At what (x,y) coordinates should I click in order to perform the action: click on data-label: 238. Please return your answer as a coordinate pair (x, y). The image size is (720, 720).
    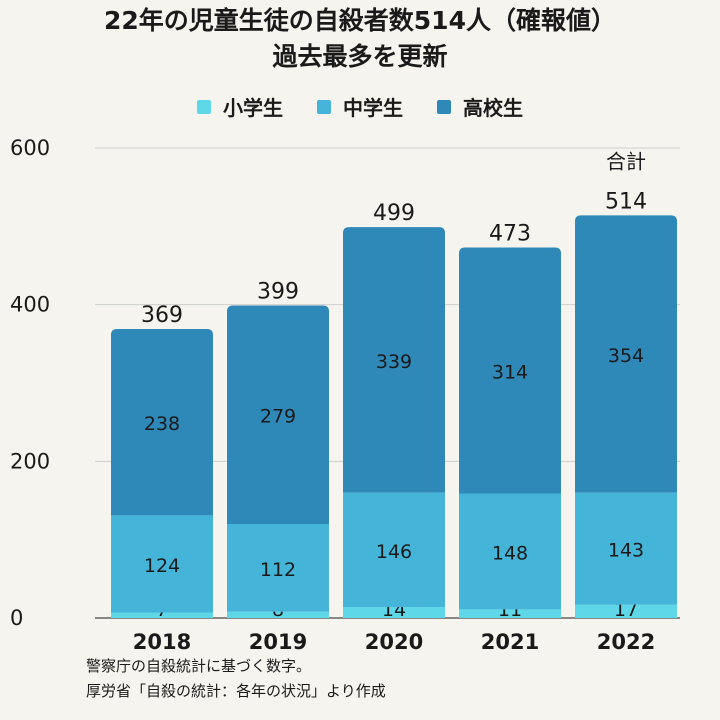
    Looking at the image, I should click on (162, 424).